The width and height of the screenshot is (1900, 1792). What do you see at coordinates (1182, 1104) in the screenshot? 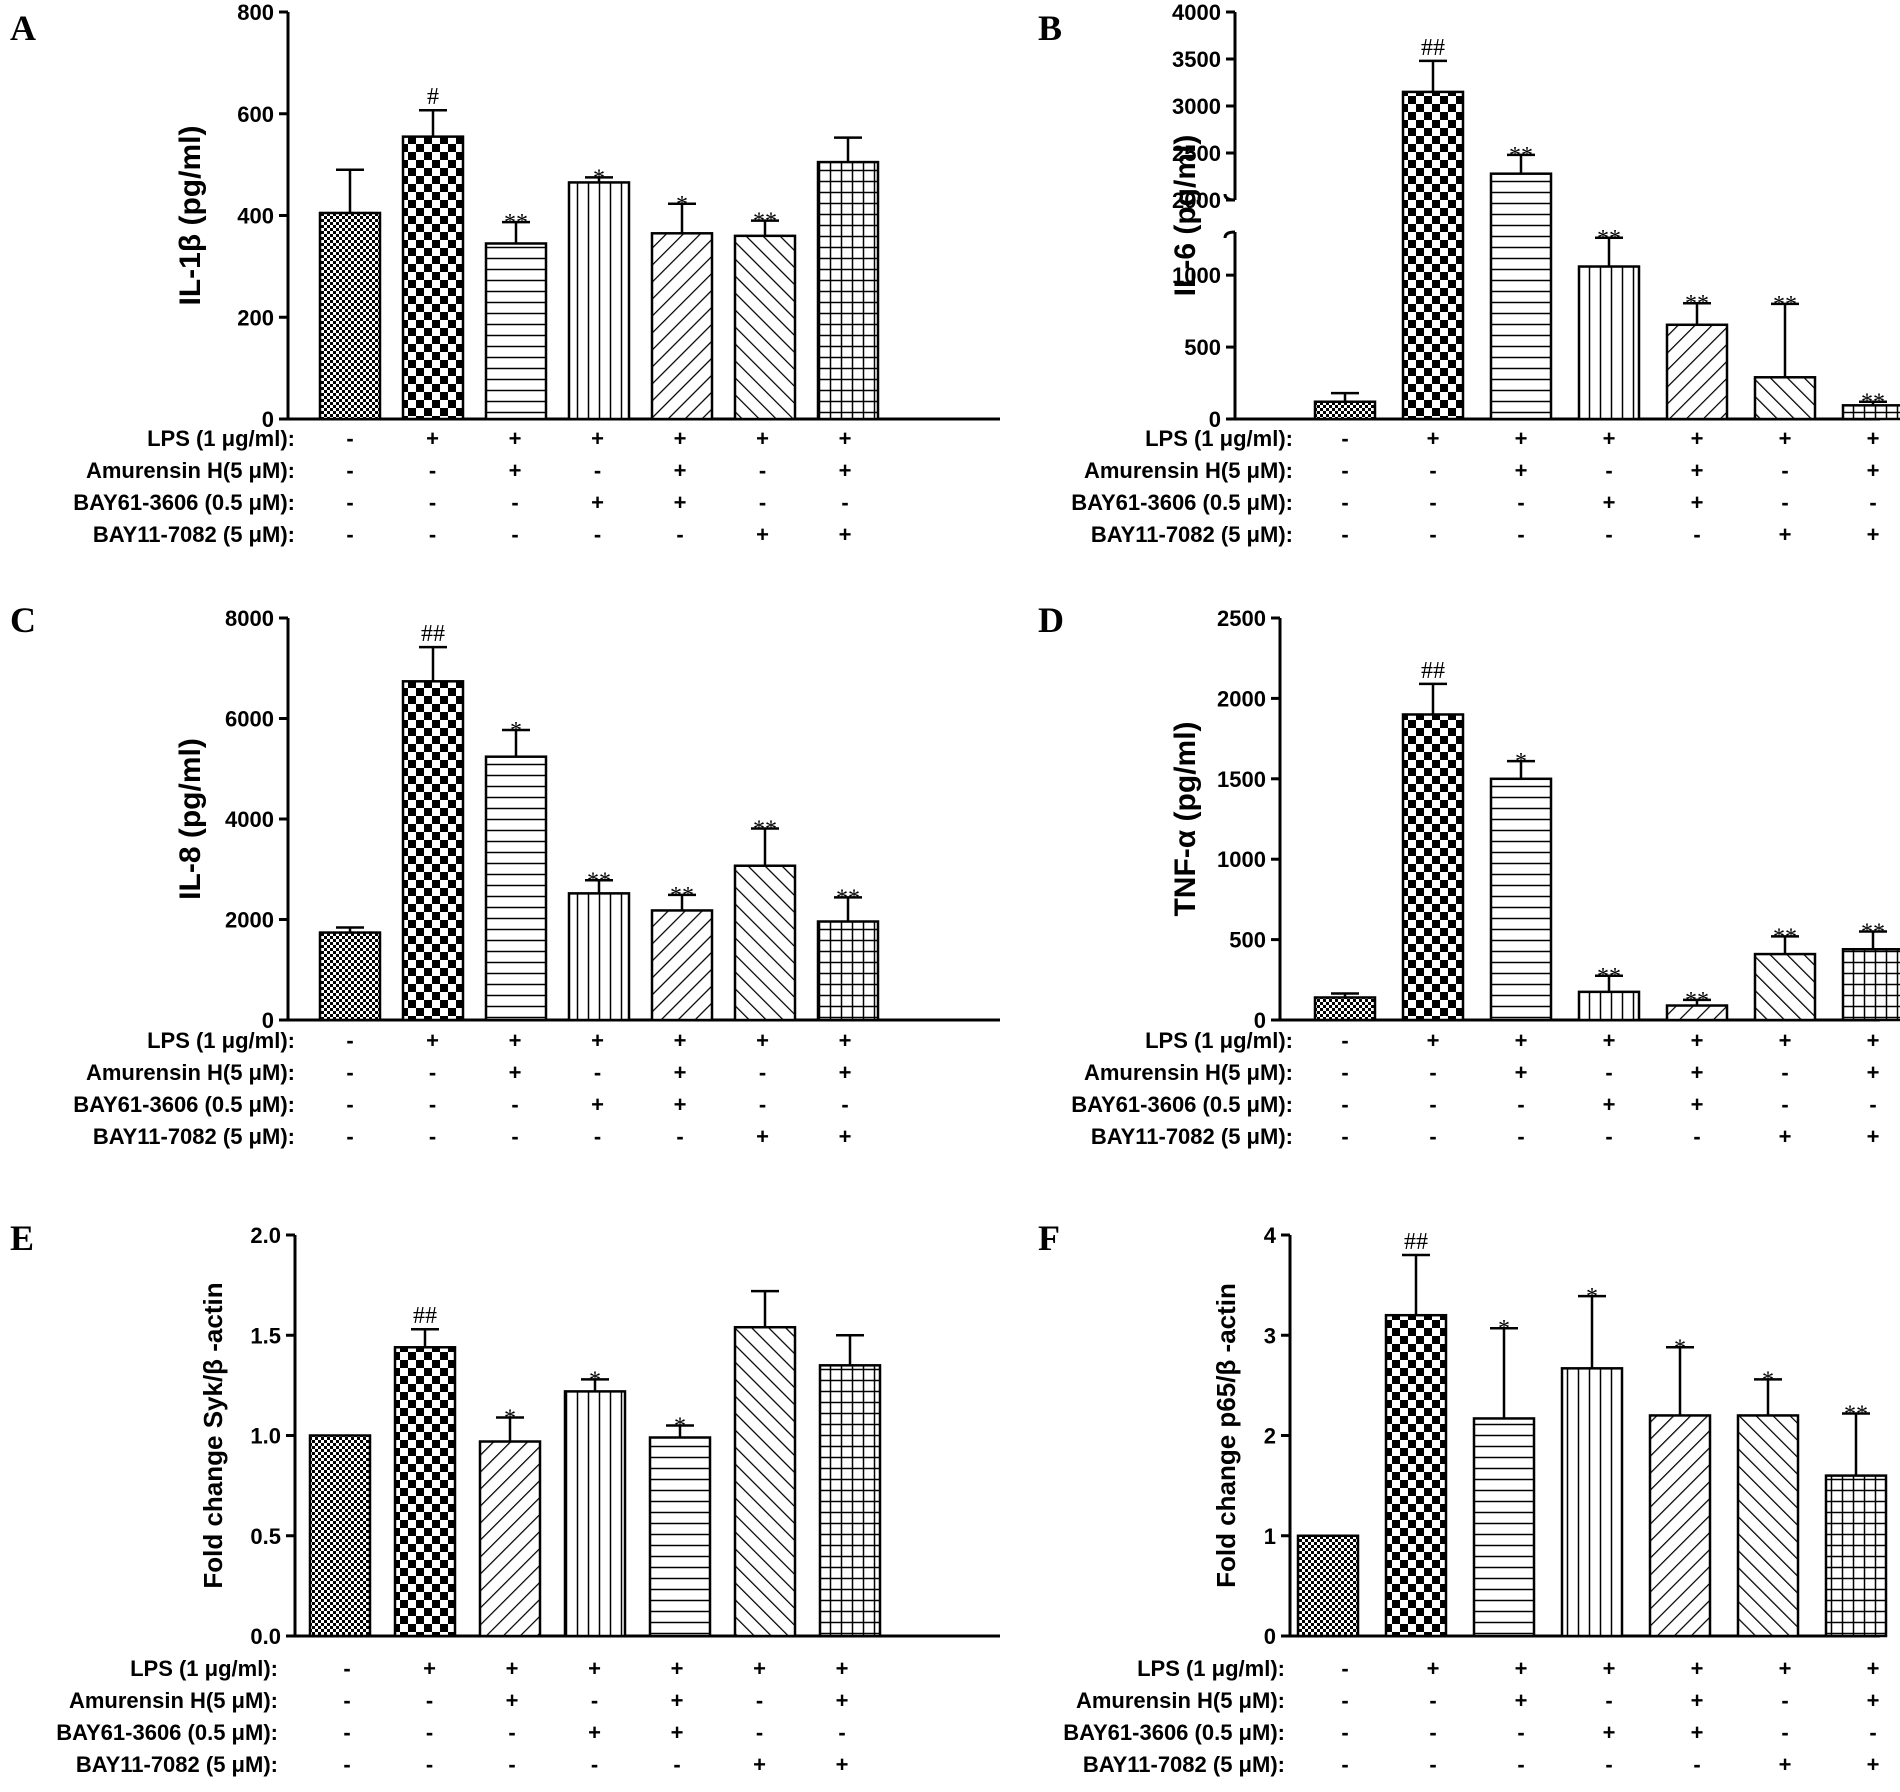
I see `condition-label-d-2: BAY61-3606 (0.5 μM):` at bounding box center [1182, 1104].